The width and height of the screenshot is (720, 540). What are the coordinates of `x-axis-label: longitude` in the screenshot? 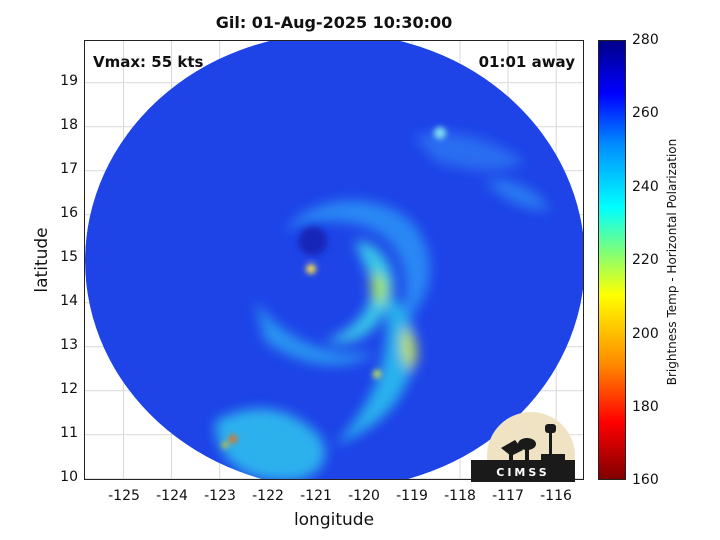 It's located at (334, 520).